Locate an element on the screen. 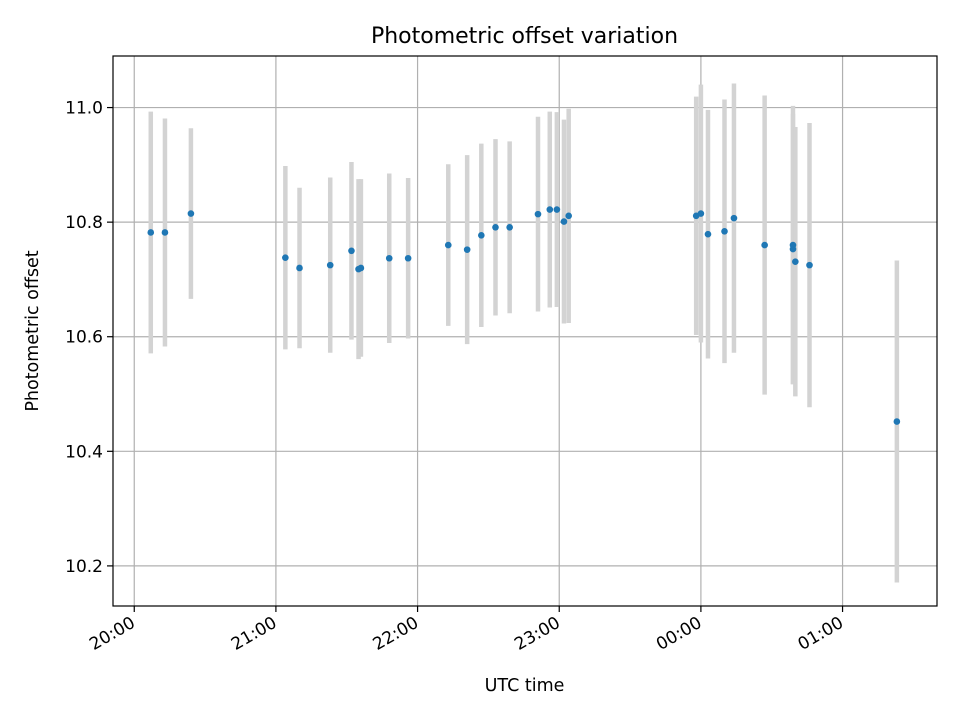 This screenshot has height=720, width=960. y-tick-label: 10.8 is located at coordinates (84, 223).